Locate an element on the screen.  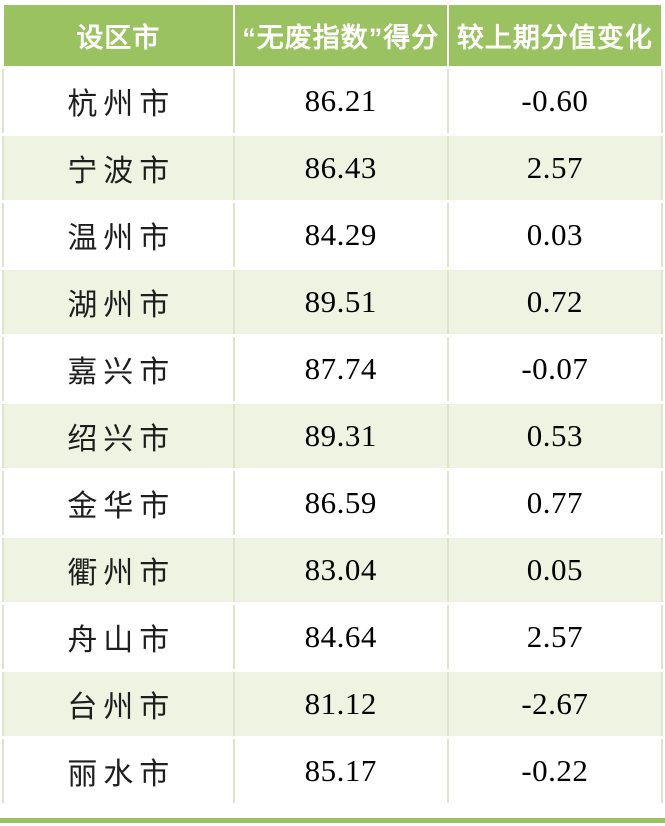
table-row: 温州市 84.29 0.03 is located at coordinates (333, 235).